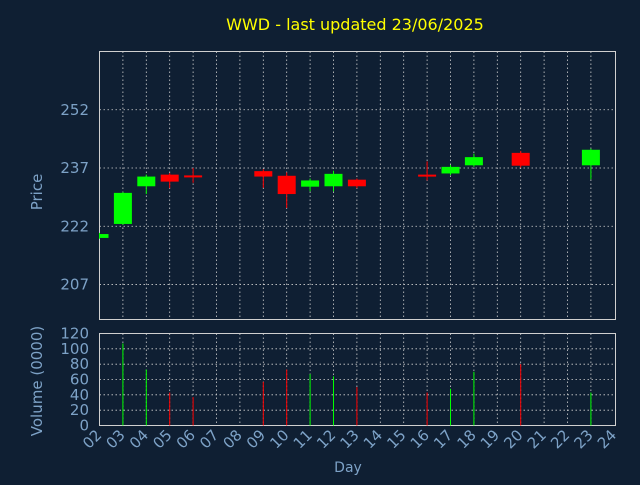 The height and width of the screenshot is (485, 640). I want to click on volume-tick-label: 40, so click(79, 395).